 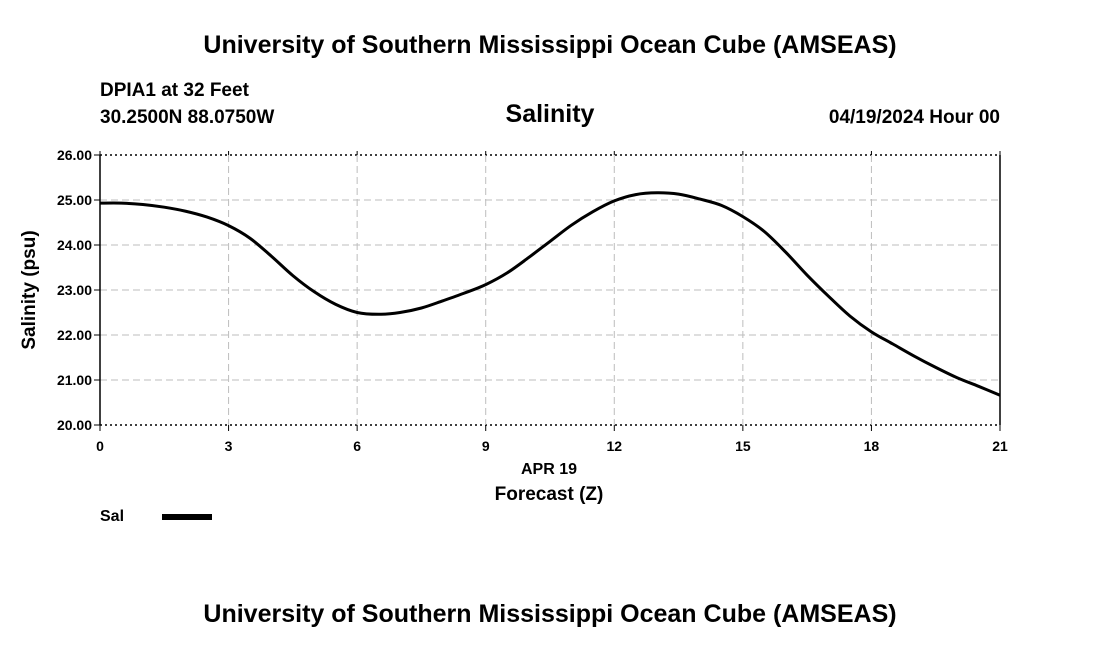 What do you see at coordinates (357, 446) in the screenshot?
I see `x-tick-label: 6` at bounding box center [357, 446].